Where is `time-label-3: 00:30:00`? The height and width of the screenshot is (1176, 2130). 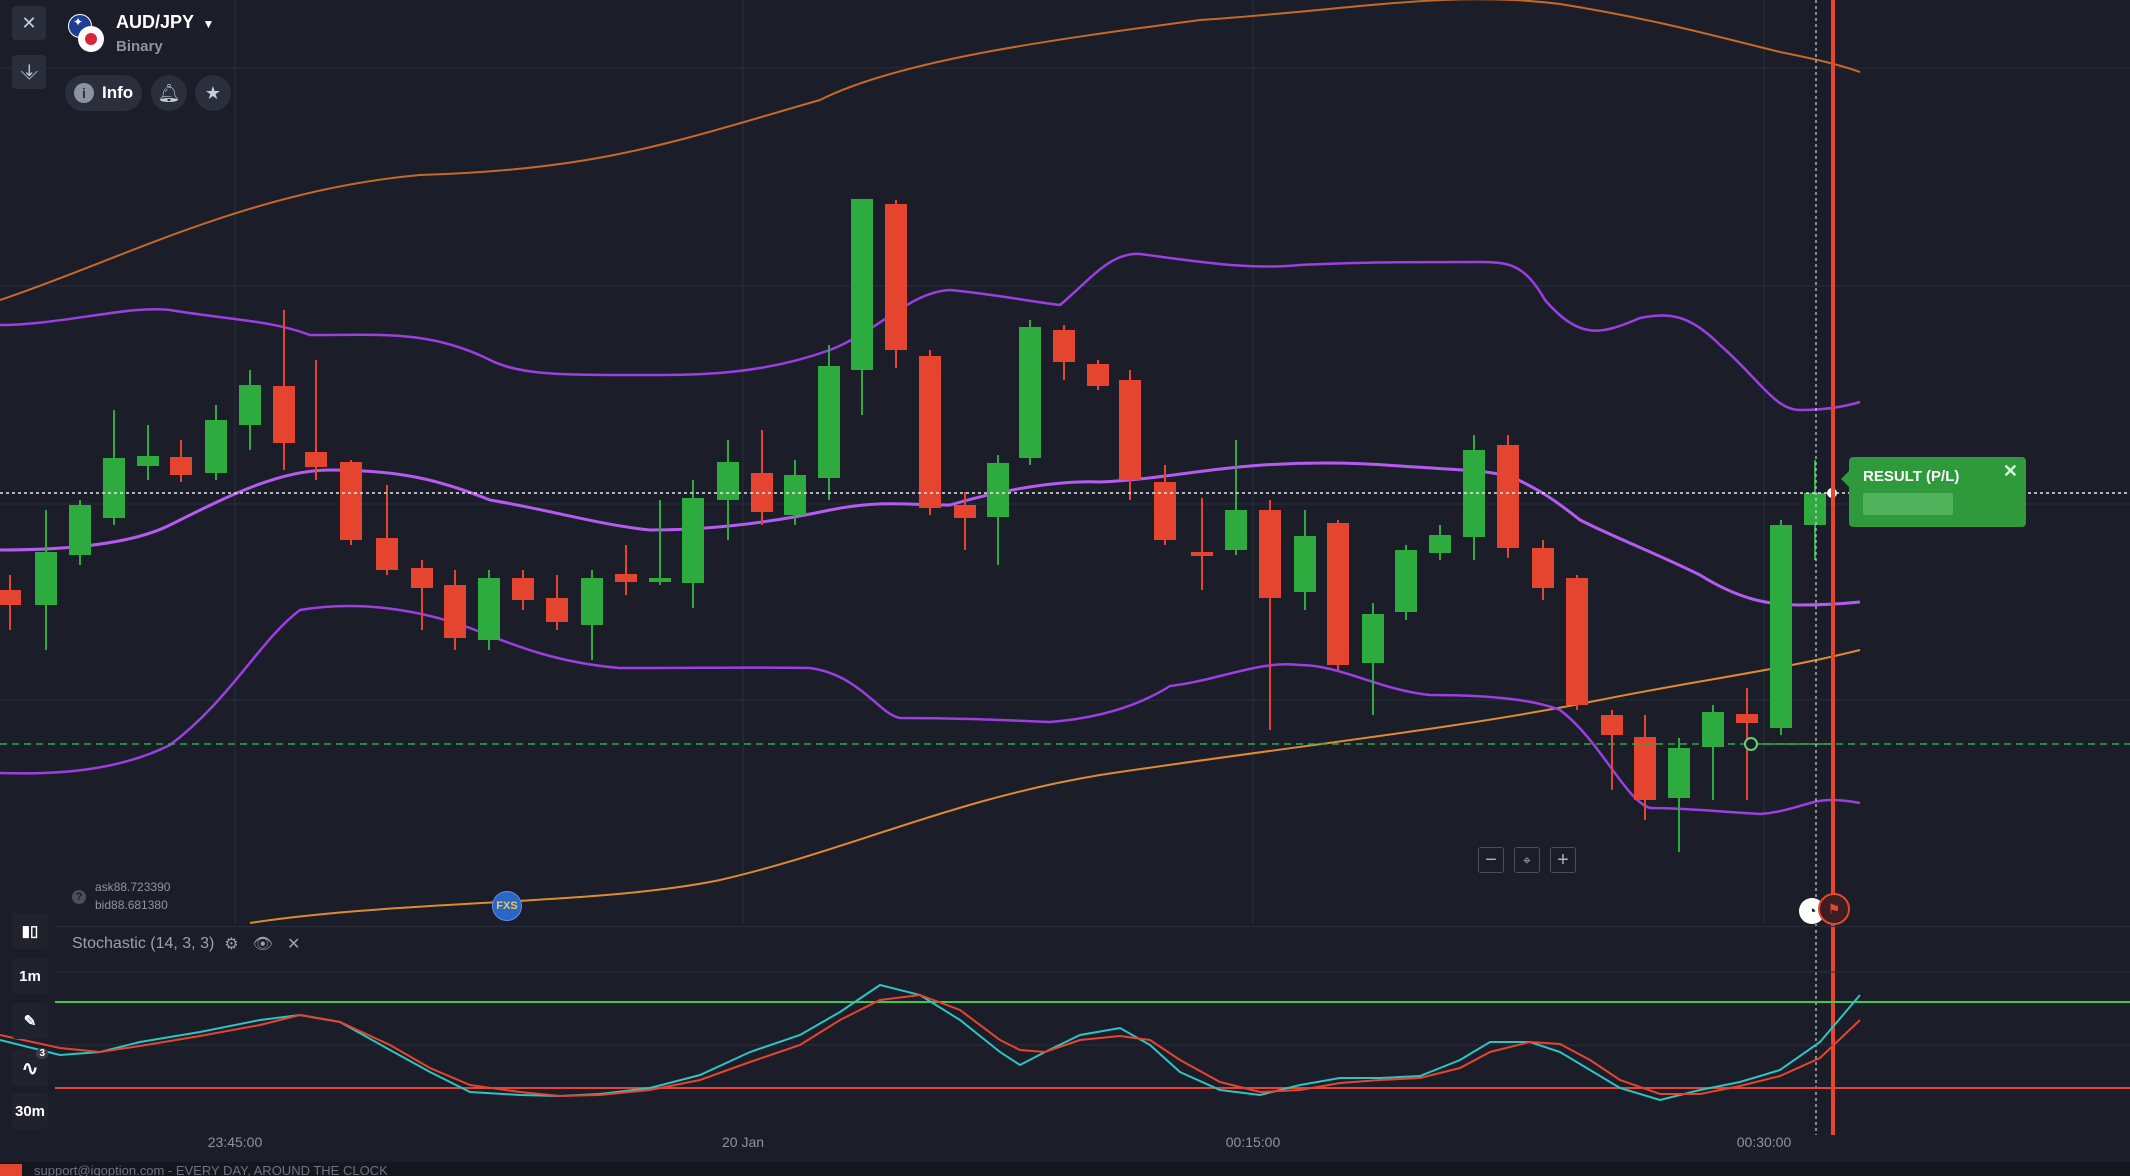 time-label-3: 00:30:00 is located at coordinates (1764, 1142).